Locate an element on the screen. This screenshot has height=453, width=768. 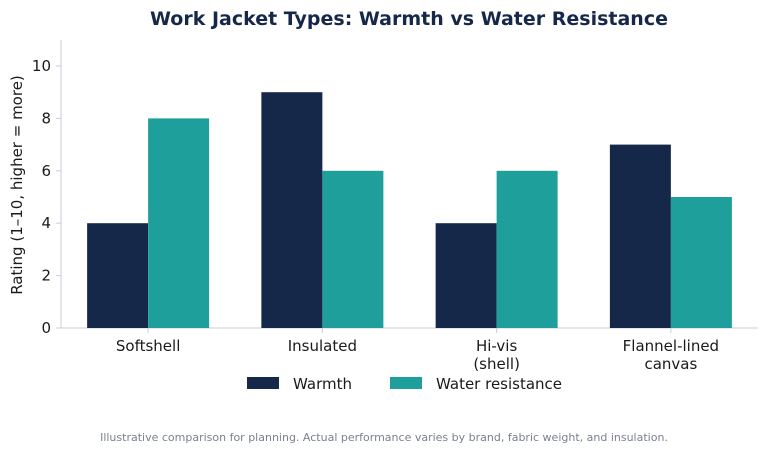
legend-label: Warmth is located at coordinates (322, 384).